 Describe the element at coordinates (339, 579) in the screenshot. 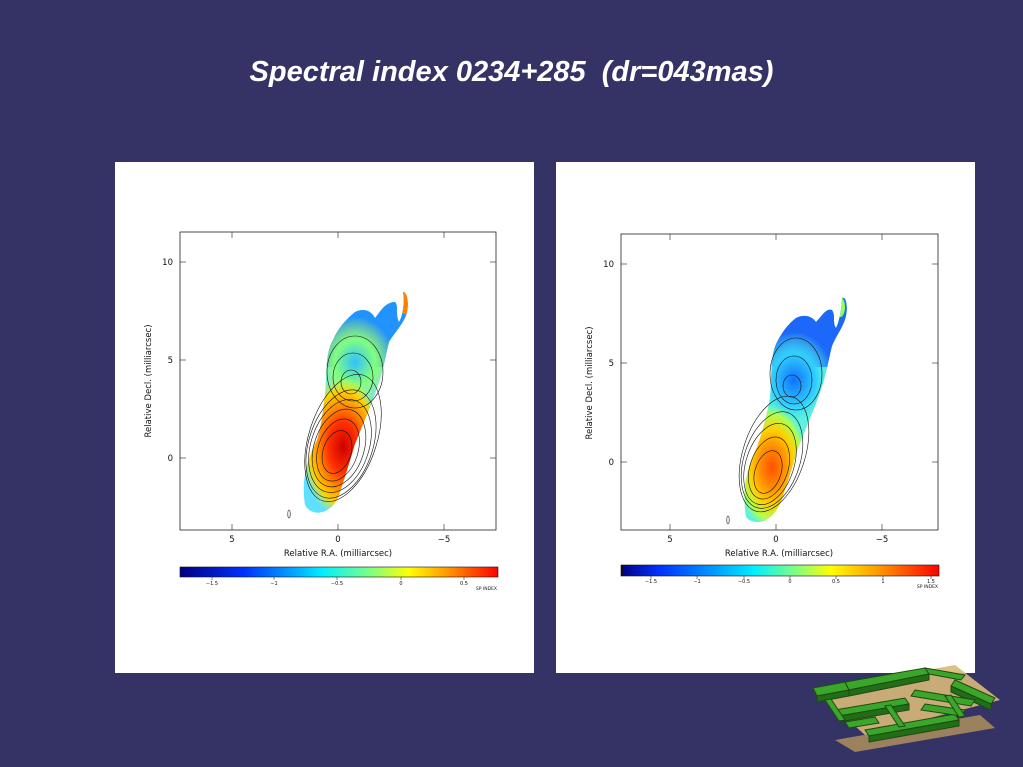

I see `colorbar: −1.5 −1 −0.5 0 0.5 SP INDEX` at that location.